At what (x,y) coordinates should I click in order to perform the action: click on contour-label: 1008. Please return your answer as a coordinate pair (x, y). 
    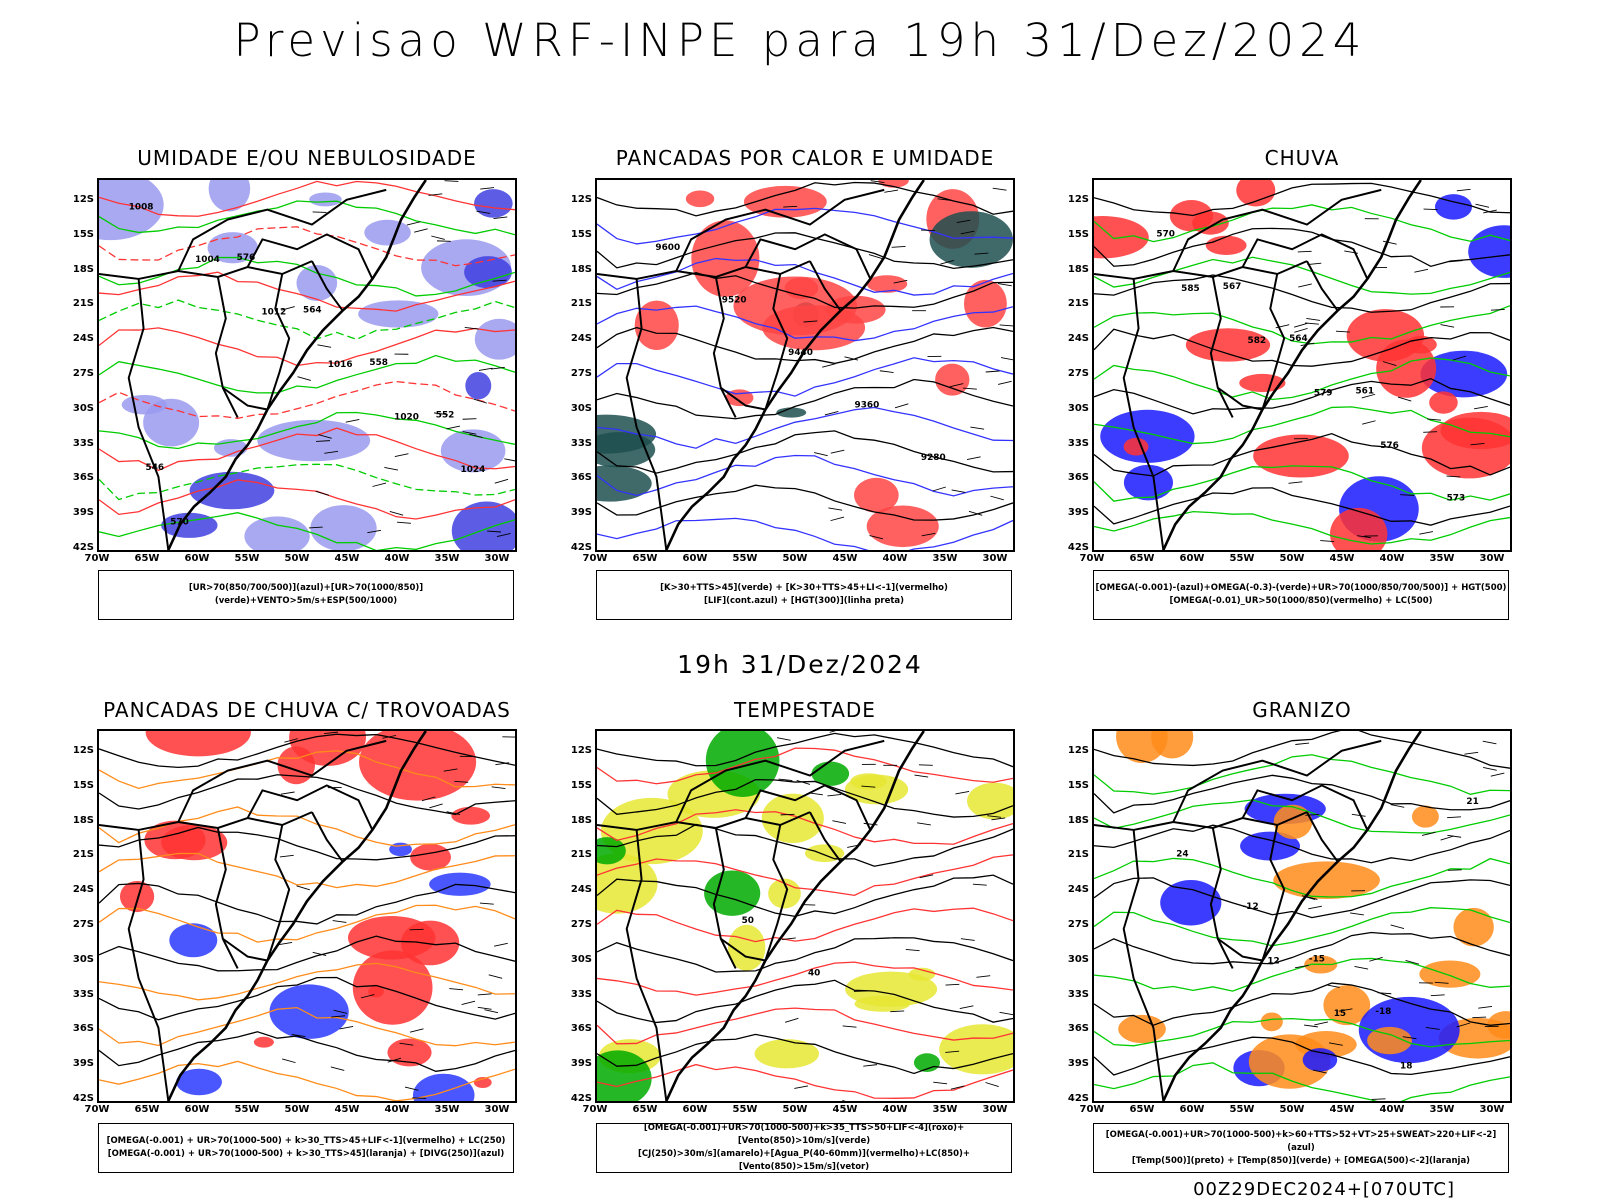
    Looking at the image, I should click on (141, 208).